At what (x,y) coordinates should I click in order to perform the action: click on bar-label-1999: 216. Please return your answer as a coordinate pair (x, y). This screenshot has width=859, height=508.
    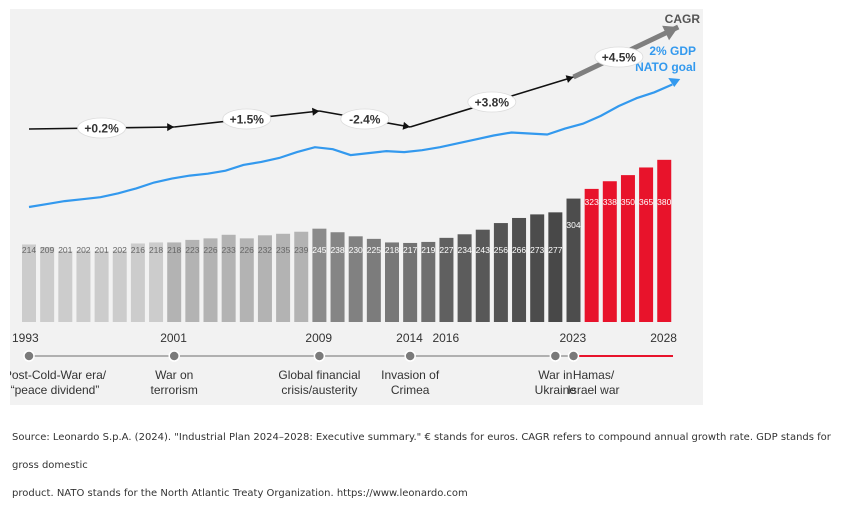
    Looking at the image, I should click on (138, 250).